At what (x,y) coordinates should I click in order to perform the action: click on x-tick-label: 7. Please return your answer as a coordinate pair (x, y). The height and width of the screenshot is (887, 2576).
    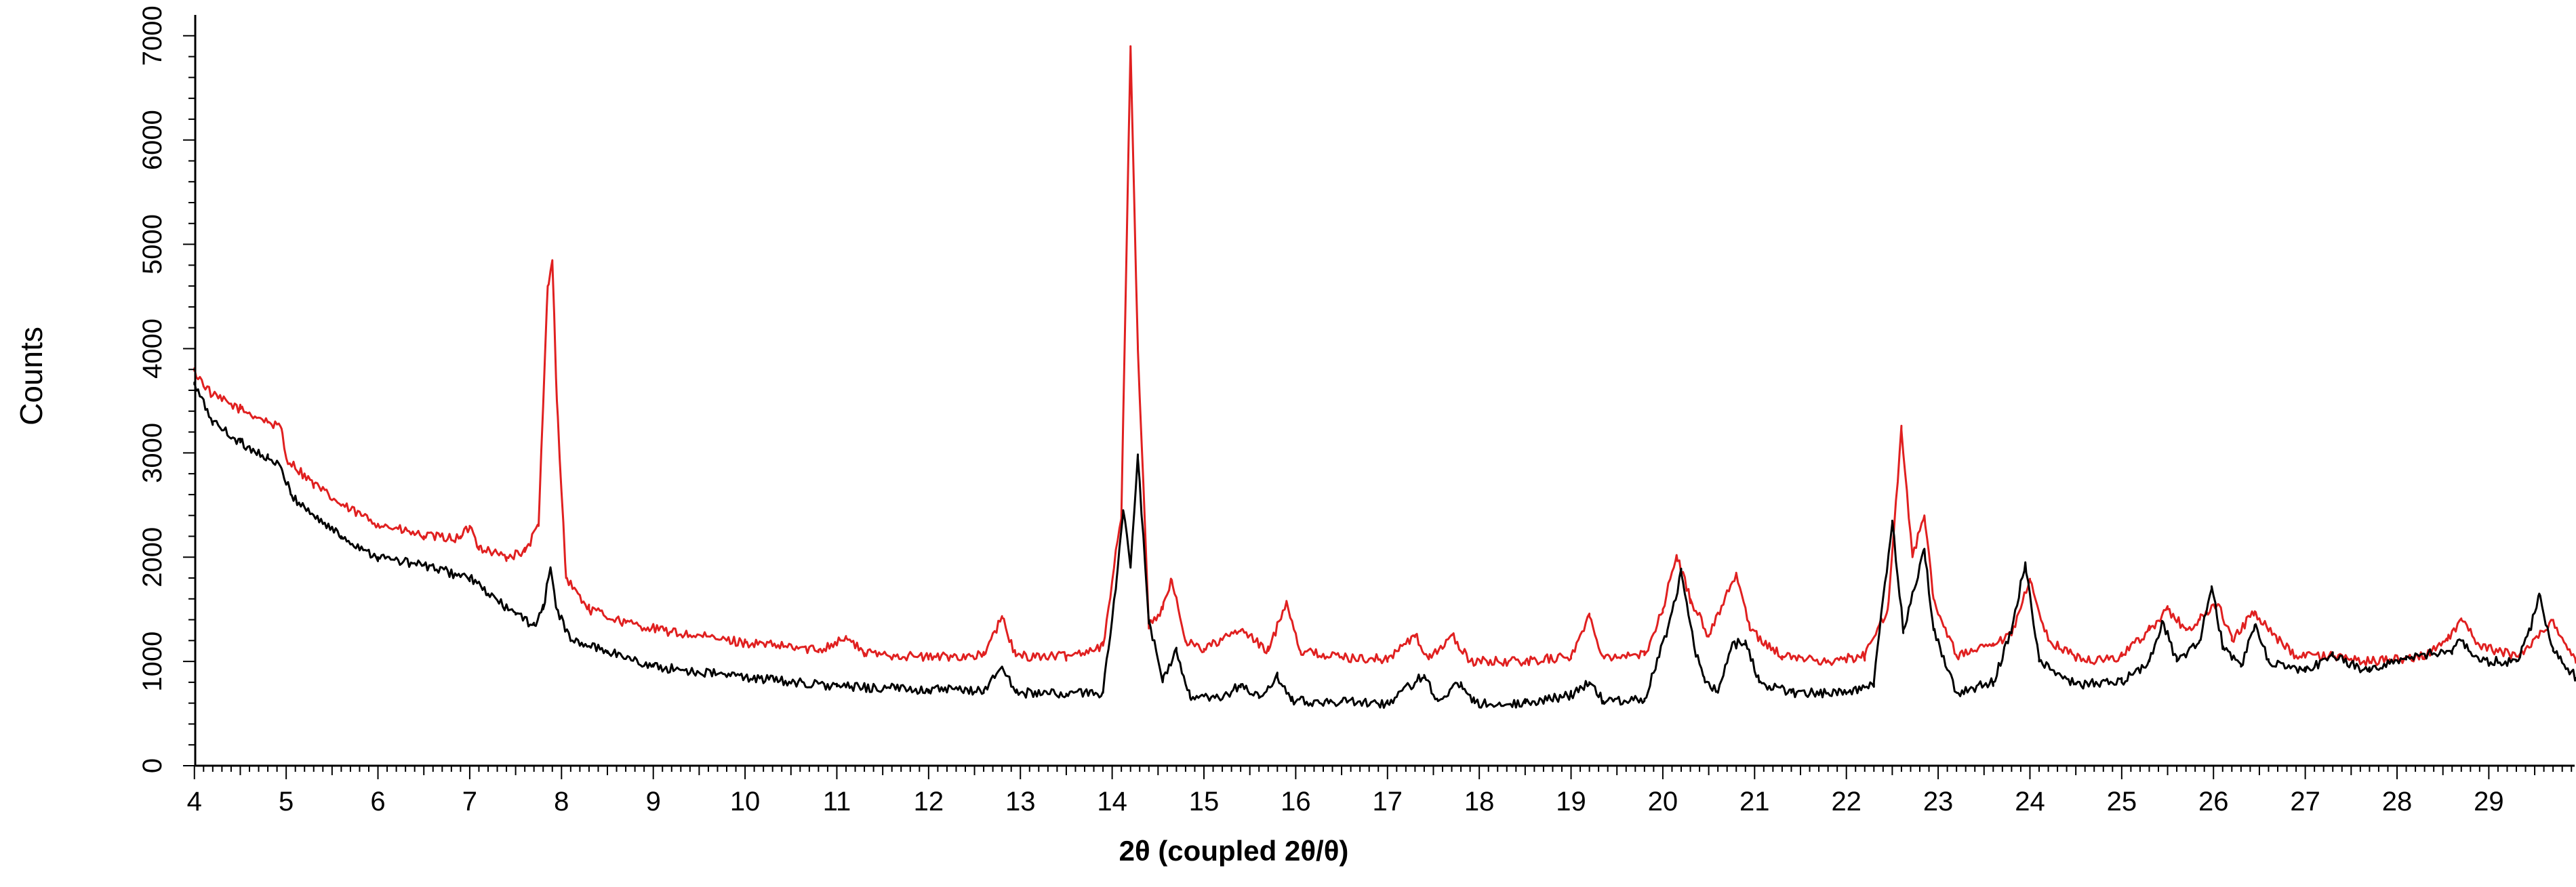
    Looking at the image, I should click on (469, 802).